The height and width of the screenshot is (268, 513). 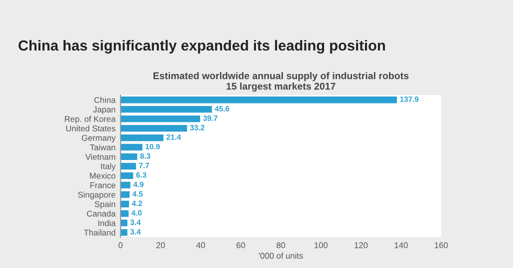 What do you see at coordinates (441, 245) in the screenshot?
I see `x-tick-label: 160` at bounding box center [441, 245].